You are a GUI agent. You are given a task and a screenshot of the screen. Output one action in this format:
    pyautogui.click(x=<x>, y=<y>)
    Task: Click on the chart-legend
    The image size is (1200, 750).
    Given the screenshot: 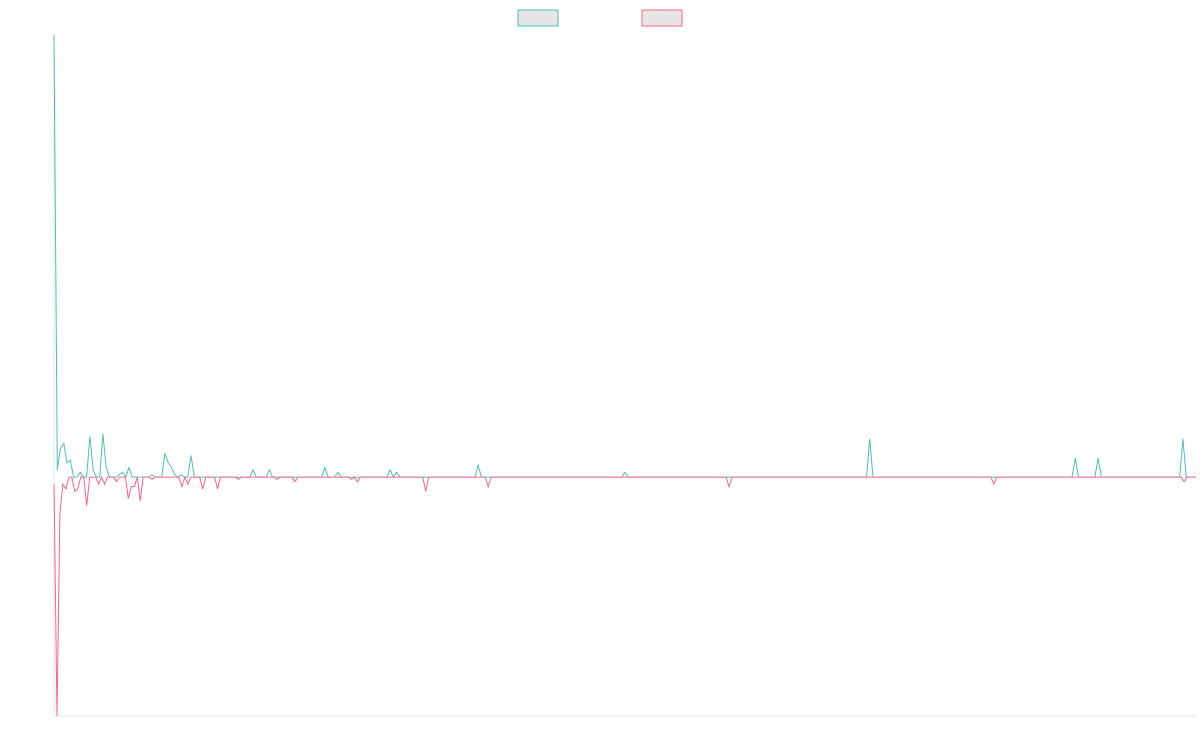 What is the action you would take?
    pyautogui.click(x=600, y=18)
    